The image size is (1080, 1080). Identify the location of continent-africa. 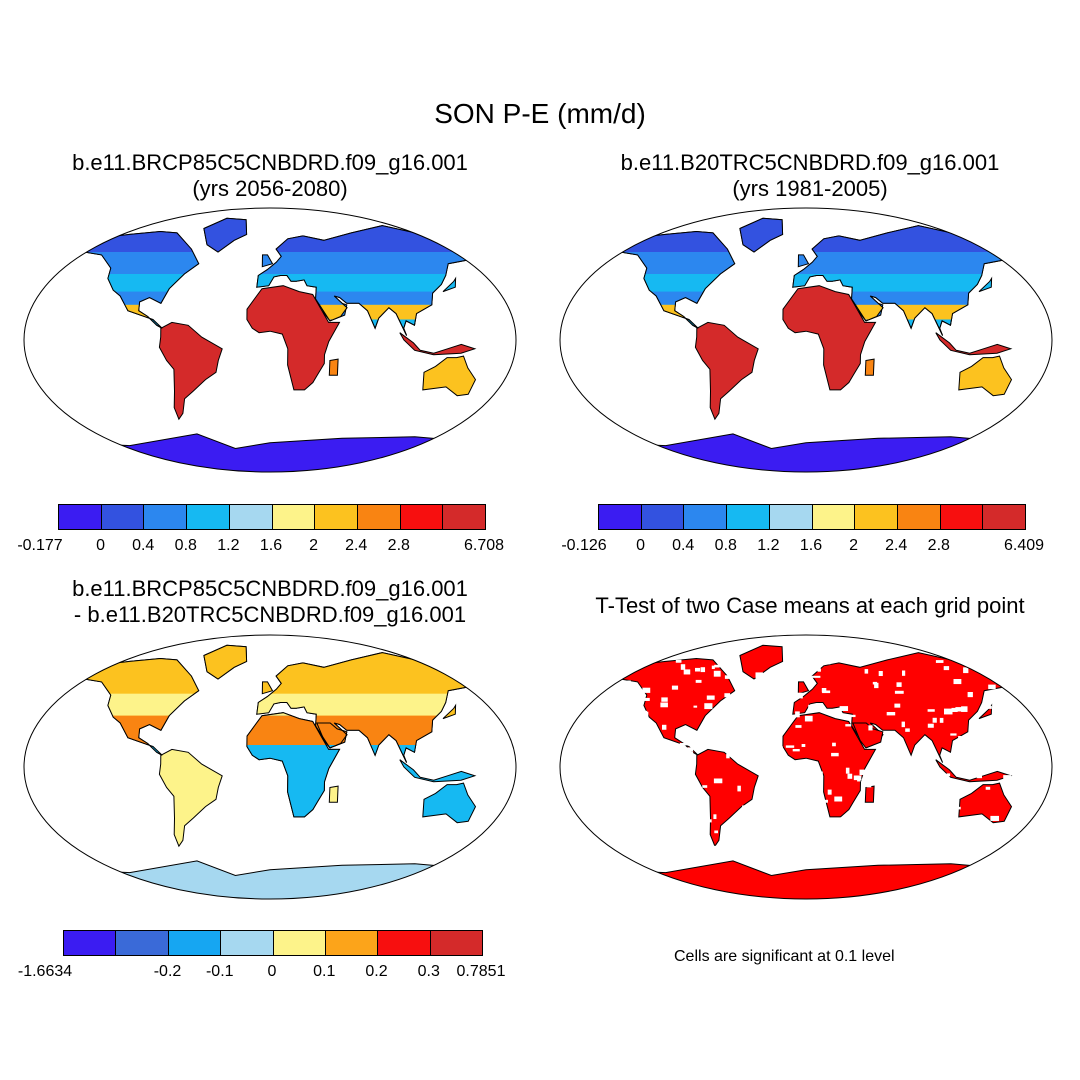
(293, 338).